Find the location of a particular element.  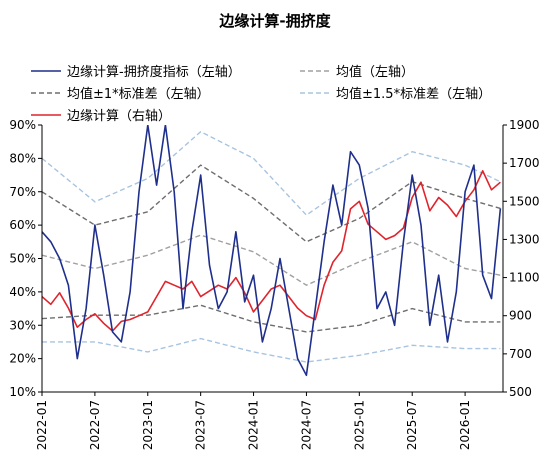

y-left-tick-label: 90% is located at coordinates (22, 125).